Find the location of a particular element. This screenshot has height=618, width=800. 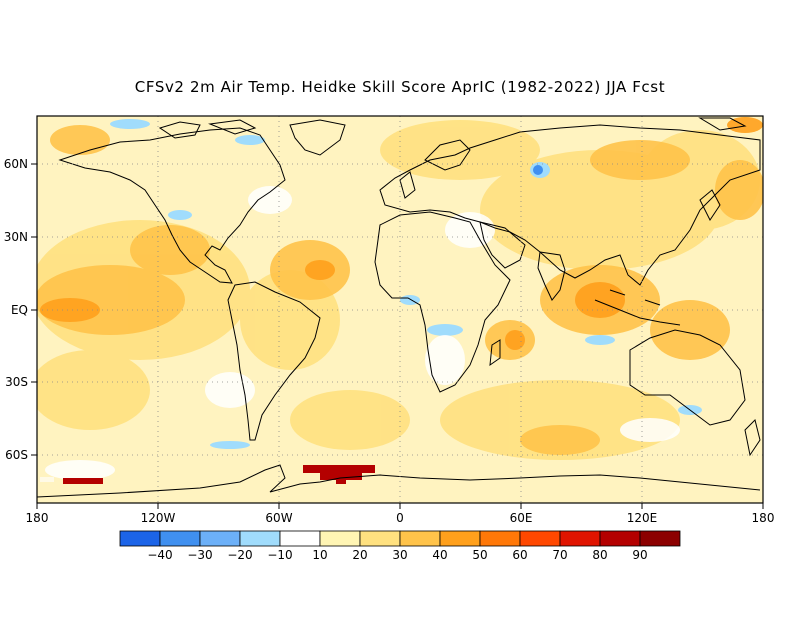

field-patch-strong-negative is located at coordinates (538, 170).